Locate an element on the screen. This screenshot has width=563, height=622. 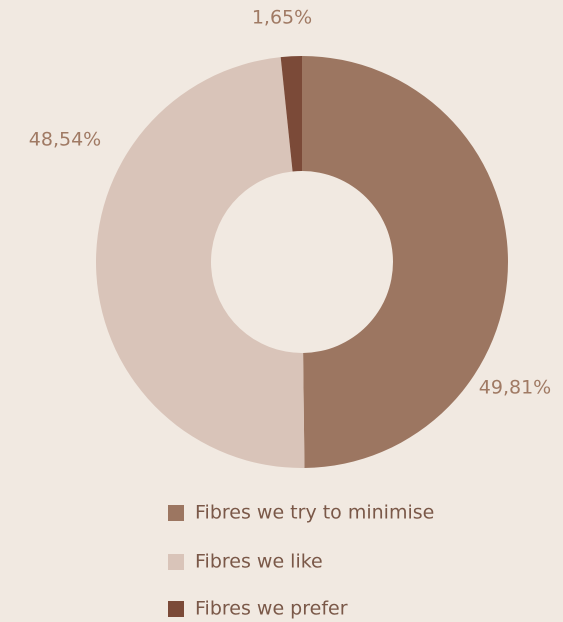
legend-label: Fibres we prefer is located at coordinates (271, 609).